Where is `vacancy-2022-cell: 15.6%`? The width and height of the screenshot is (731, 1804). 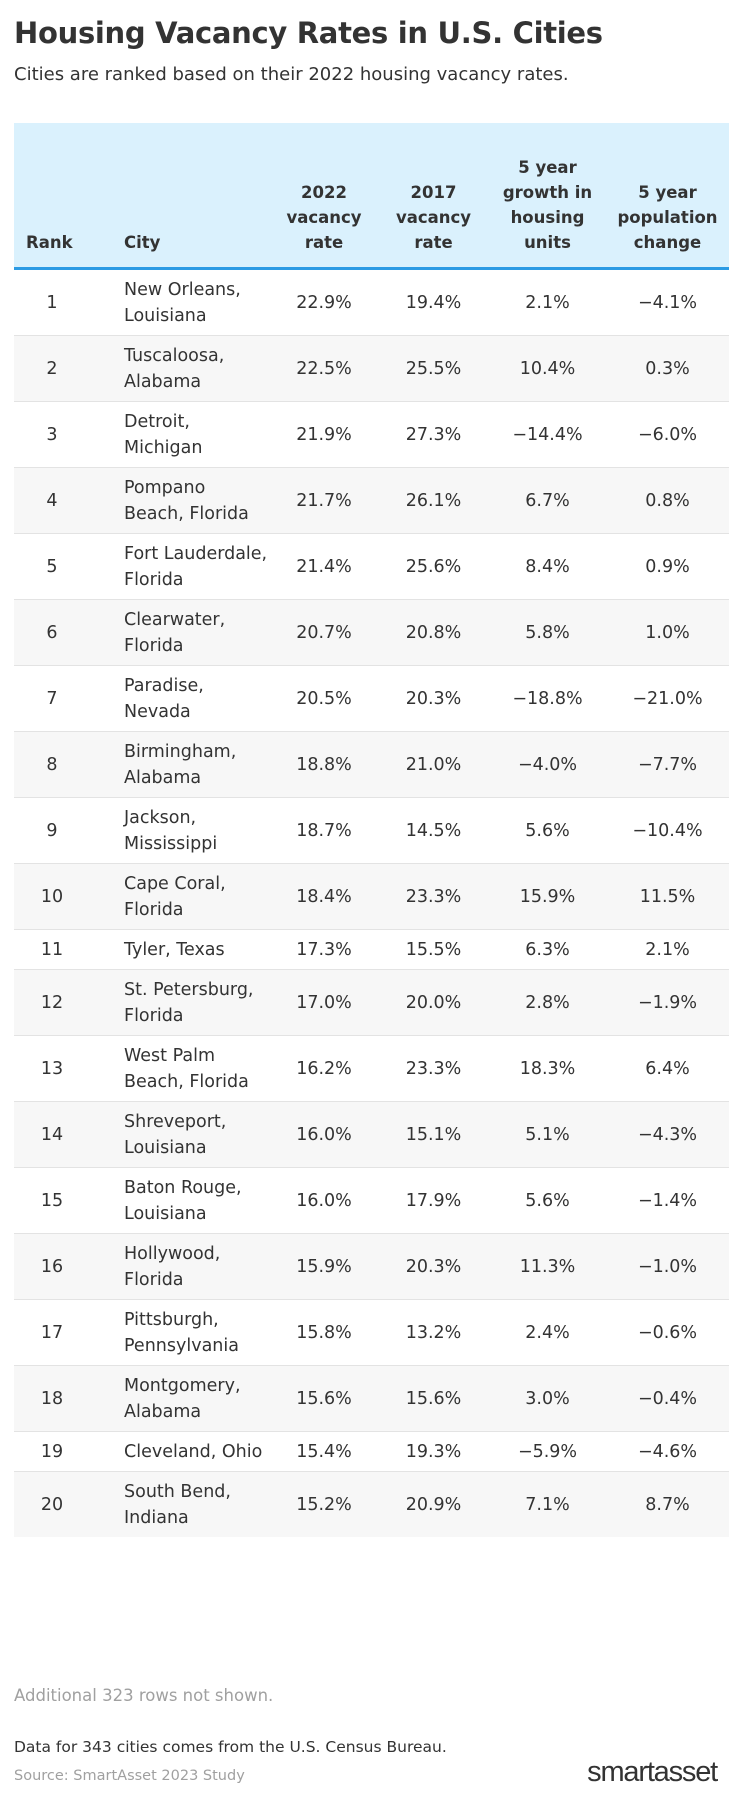 vacancy-2022-cell: 15.6% is located at coordinates (324, 1398).